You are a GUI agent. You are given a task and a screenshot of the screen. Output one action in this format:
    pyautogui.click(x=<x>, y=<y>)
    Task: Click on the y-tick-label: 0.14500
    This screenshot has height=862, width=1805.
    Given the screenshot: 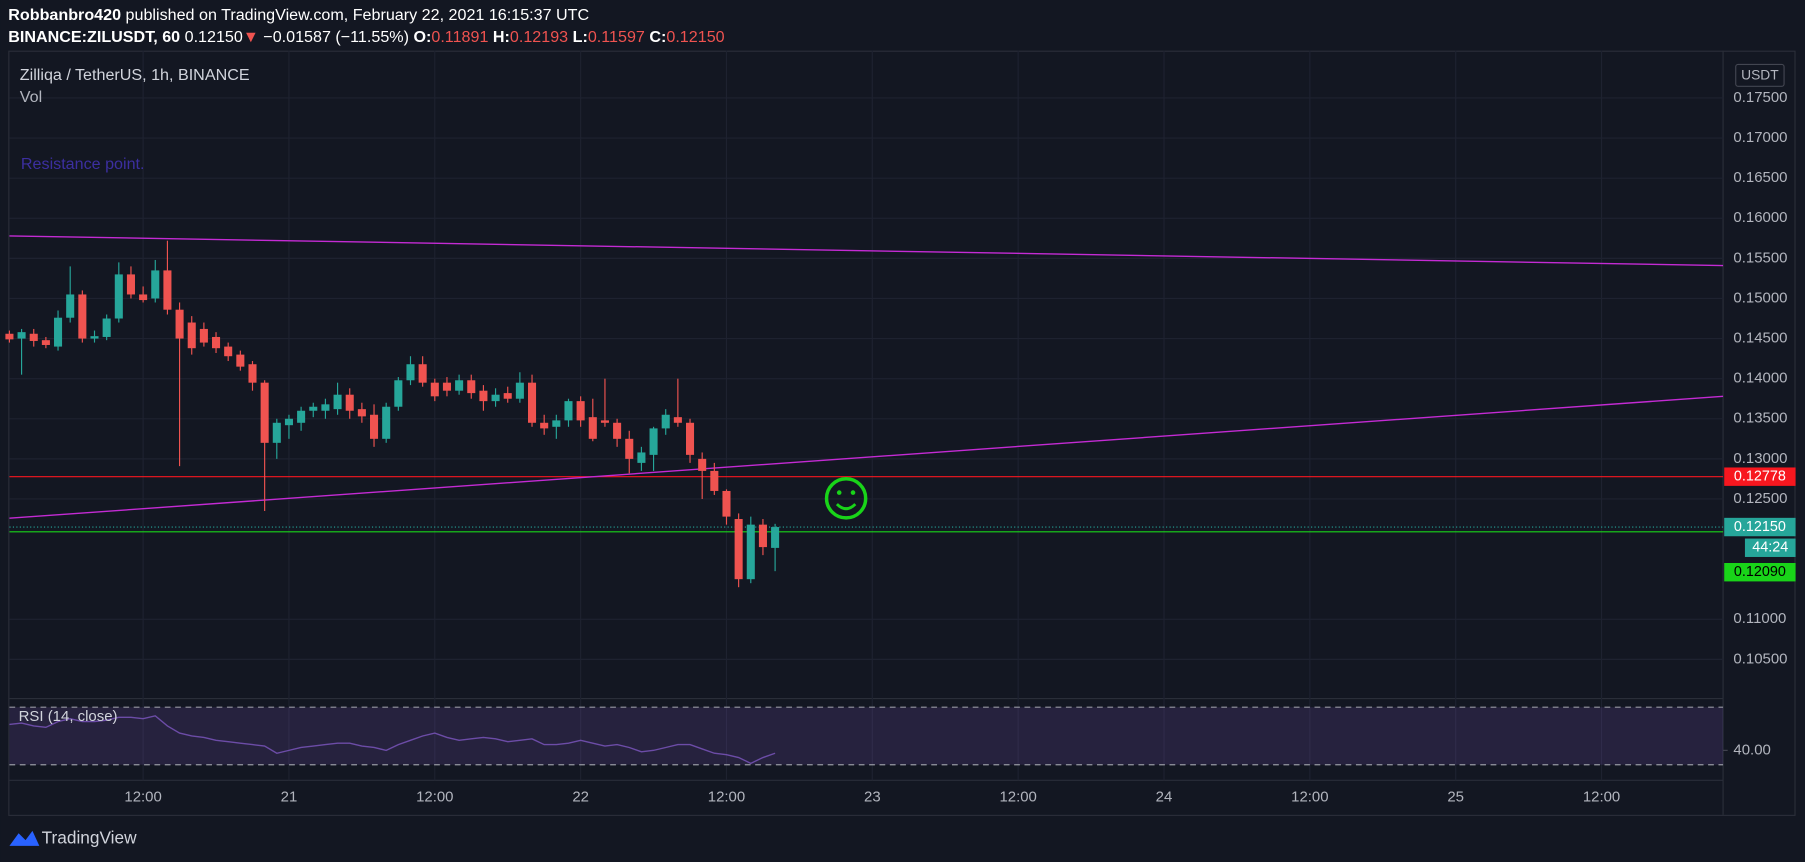 What is the action you would take?
    pyautogui.click(x=1760, y=338)
    